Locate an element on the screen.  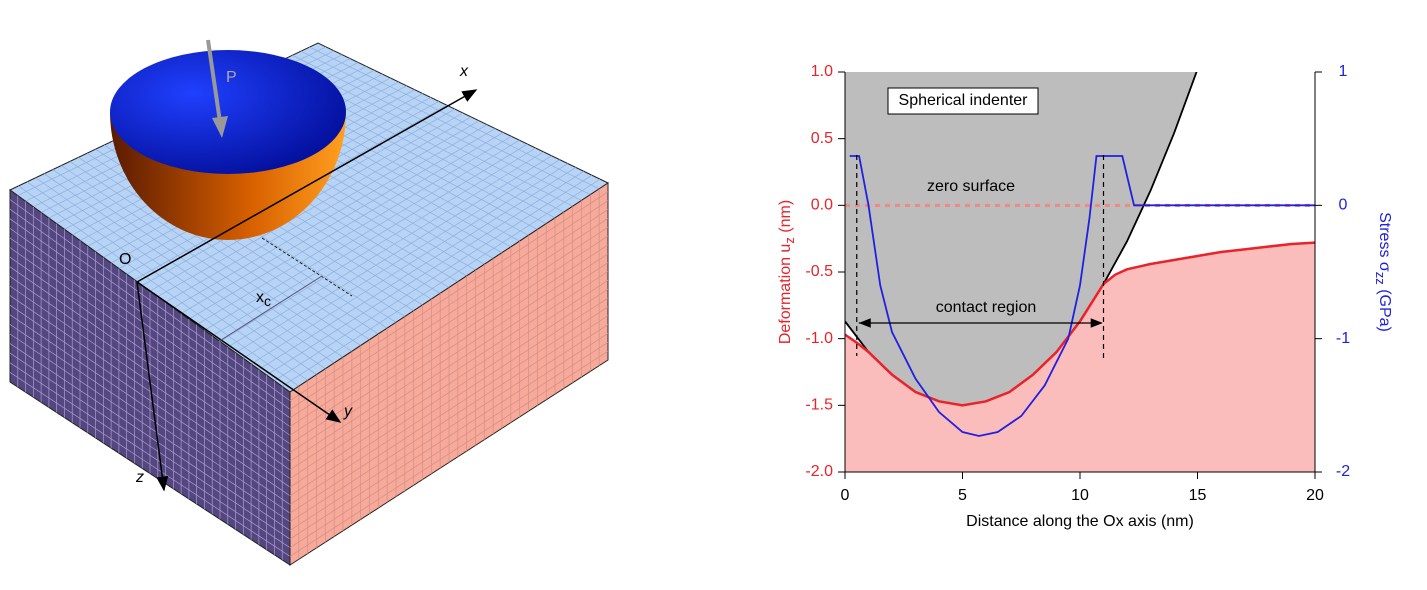
y-tick-label: 1.0 is located at coordinates (822, 71).